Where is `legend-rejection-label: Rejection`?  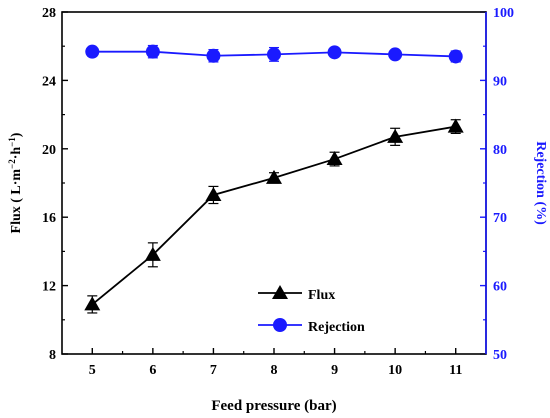
legend-rejection-label: Rejection is located at coordinates (336, 327).